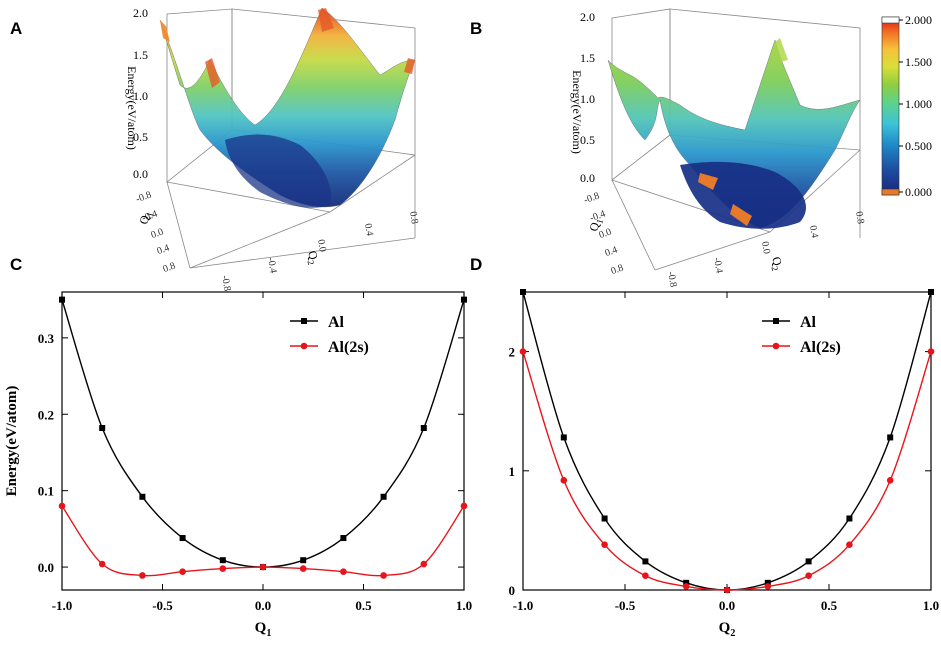 The width and height of the screenshot is (941, 645). I want to click on panel-a-ztick: 1.0, so click(140, 96).